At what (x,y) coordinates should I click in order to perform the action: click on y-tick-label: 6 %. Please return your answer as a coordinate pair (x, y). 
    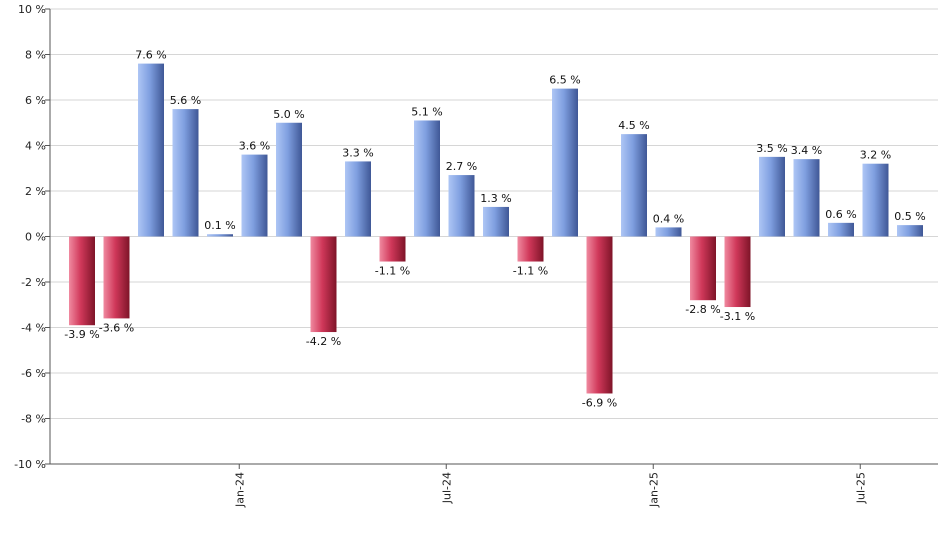
    Looking at the image, I should click on (35, 100).